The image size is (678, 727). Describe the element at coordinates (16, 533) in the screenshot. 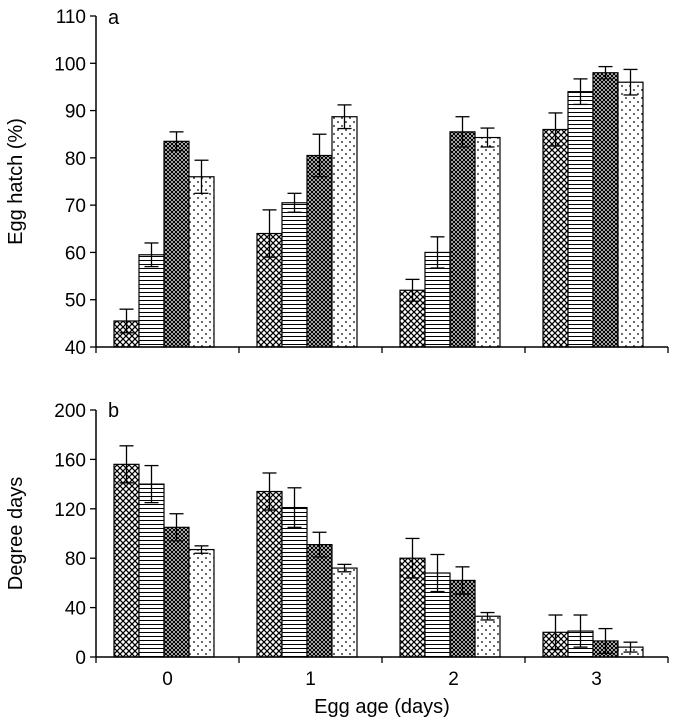

I see `y-axis-title: Degree days` at that location.